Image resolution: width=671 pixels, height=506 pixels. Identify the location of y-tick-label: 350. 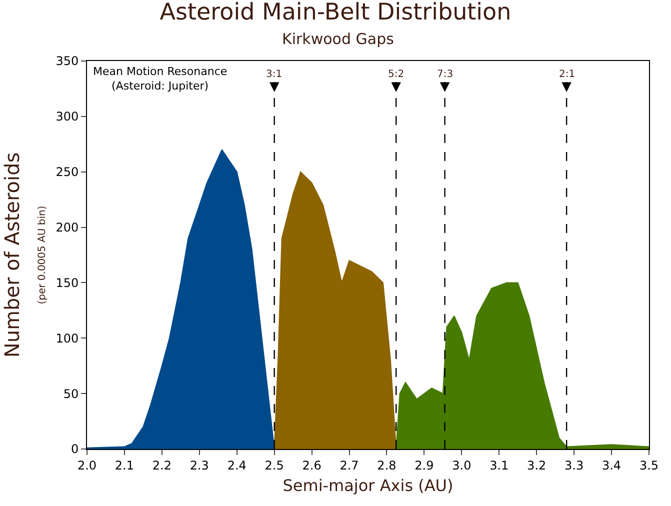
(67, 61).